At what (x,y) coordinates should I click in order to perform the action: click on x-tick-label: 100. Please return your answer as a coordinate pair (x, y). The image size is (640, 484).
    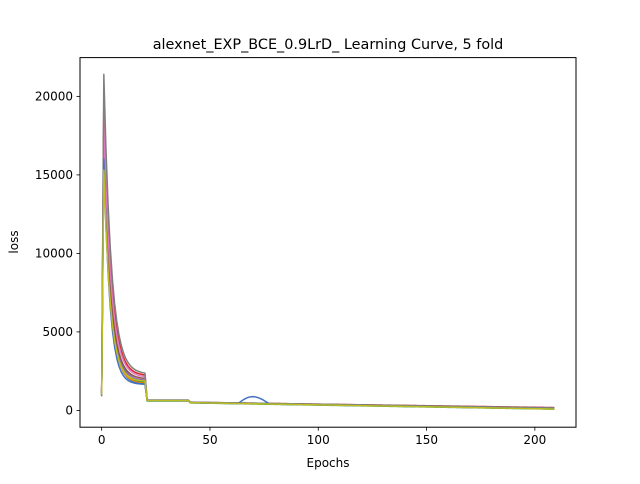
    Looking at the image, I should click on (318, 440).